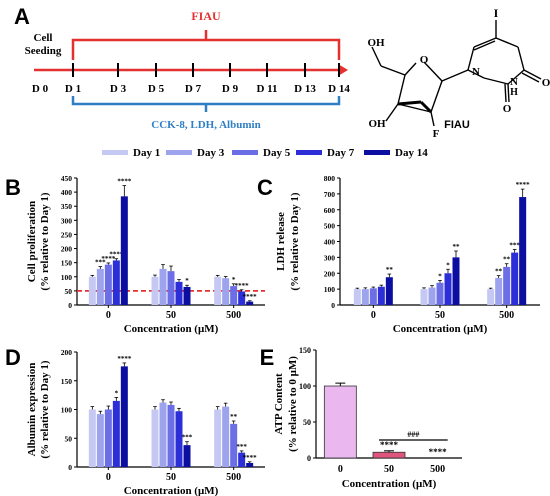  Describe the element at coordinates (376, 43) in the screenshot. I see `atom-label: OH` at that location.